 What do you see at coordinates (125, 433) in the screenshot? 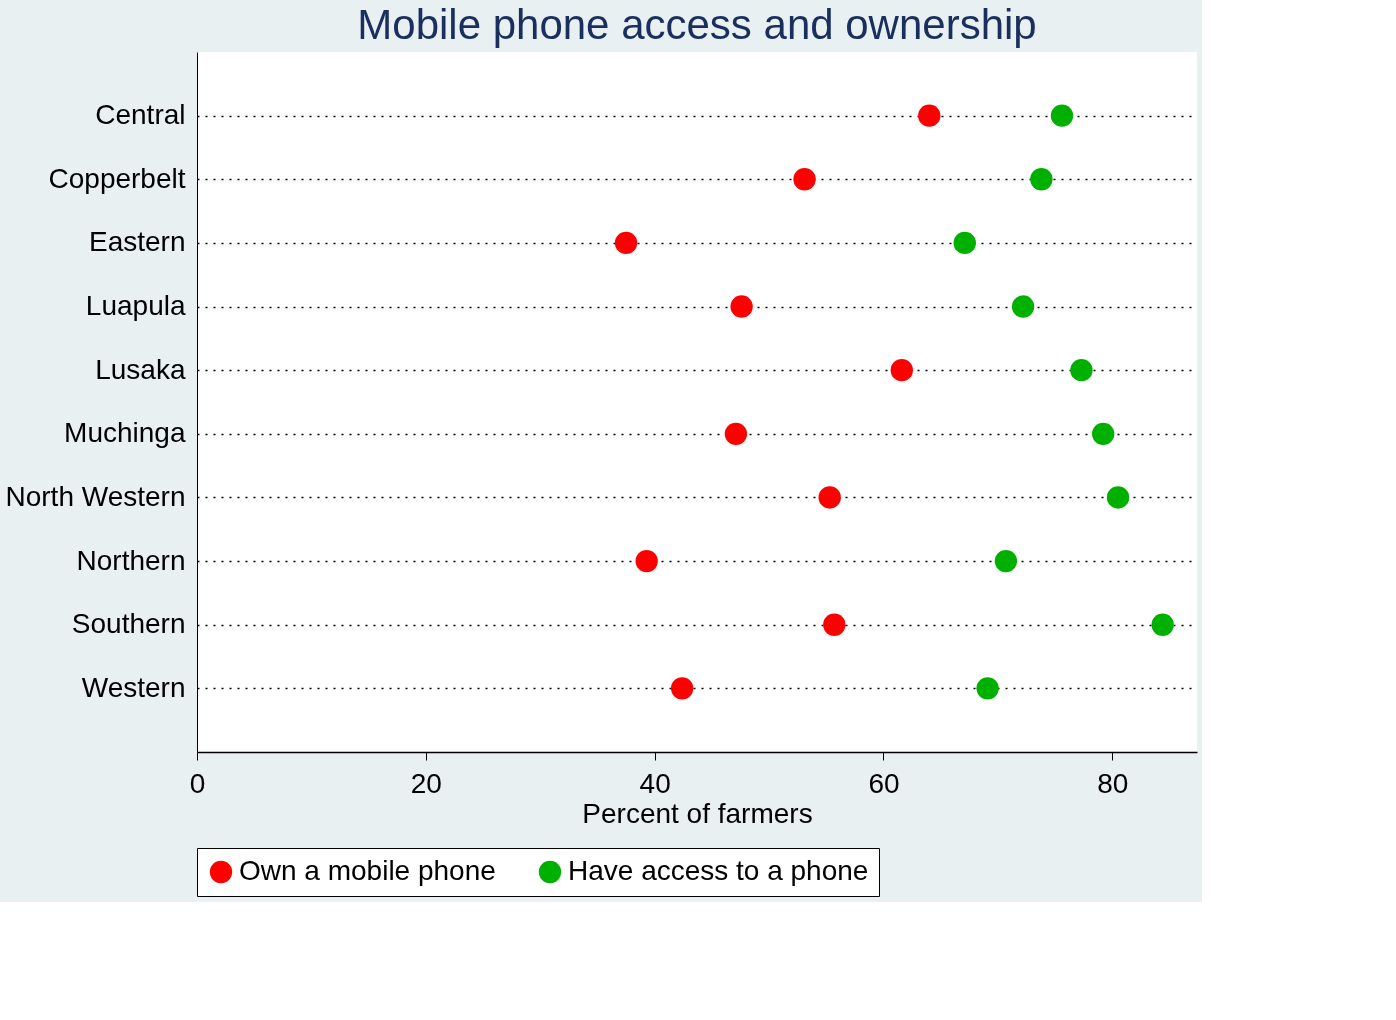
I see `y-tick-label: Muchinga` at bounding box center [125, 433].